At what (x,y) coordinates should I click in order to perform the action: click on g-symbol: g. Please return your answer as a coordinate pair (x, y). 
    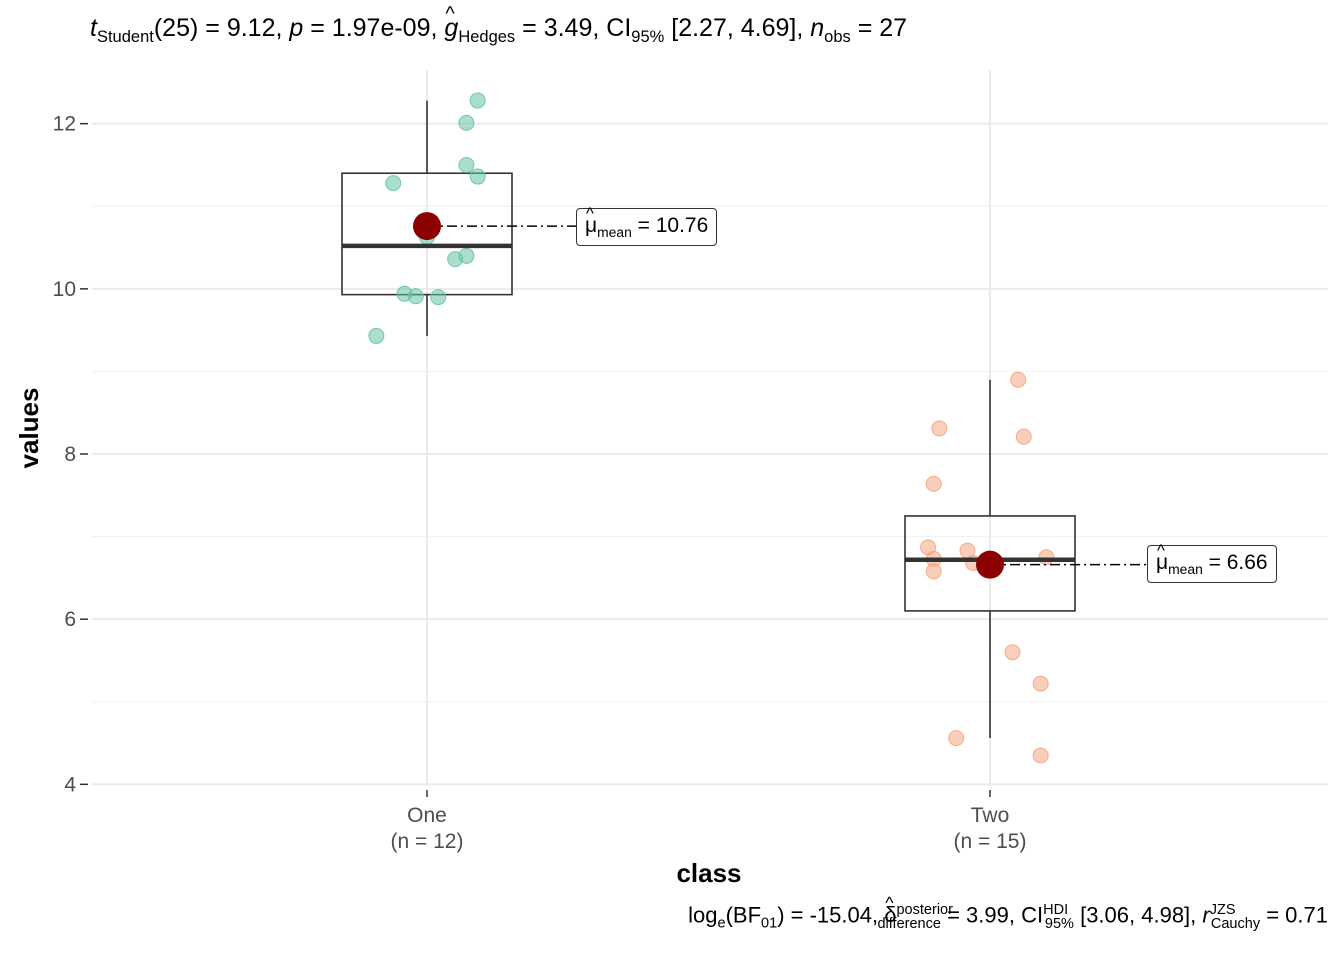
    Looking at the image, I should click on (451, 23).